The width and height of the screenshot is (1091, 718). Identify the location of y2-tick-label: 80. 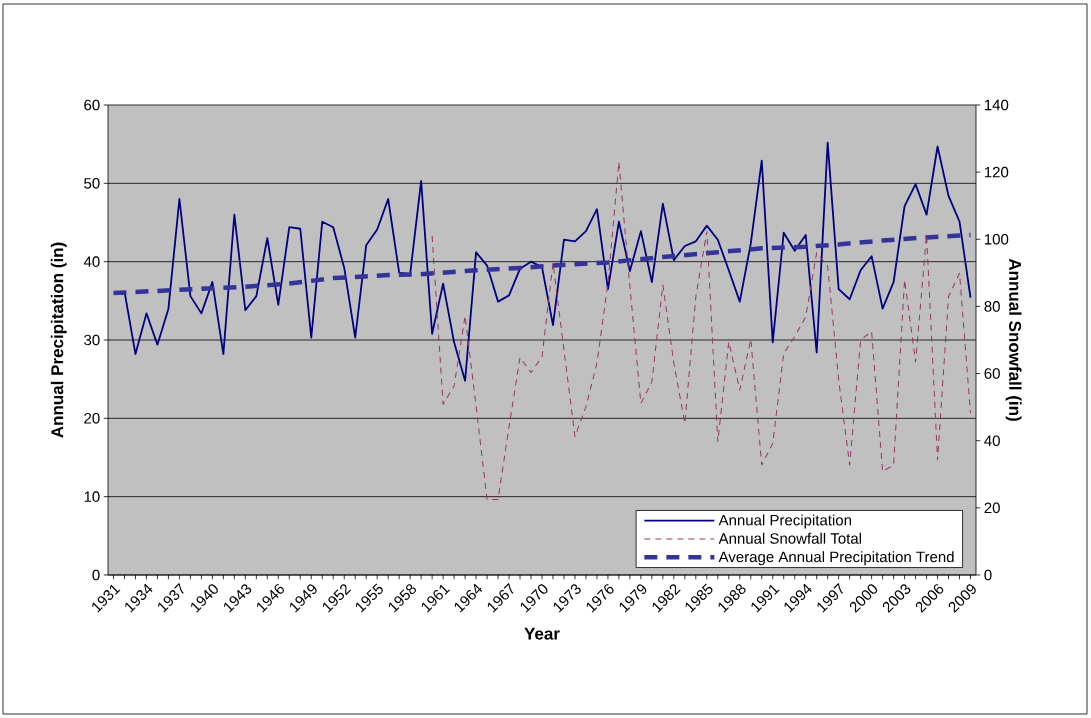
(992, 306).